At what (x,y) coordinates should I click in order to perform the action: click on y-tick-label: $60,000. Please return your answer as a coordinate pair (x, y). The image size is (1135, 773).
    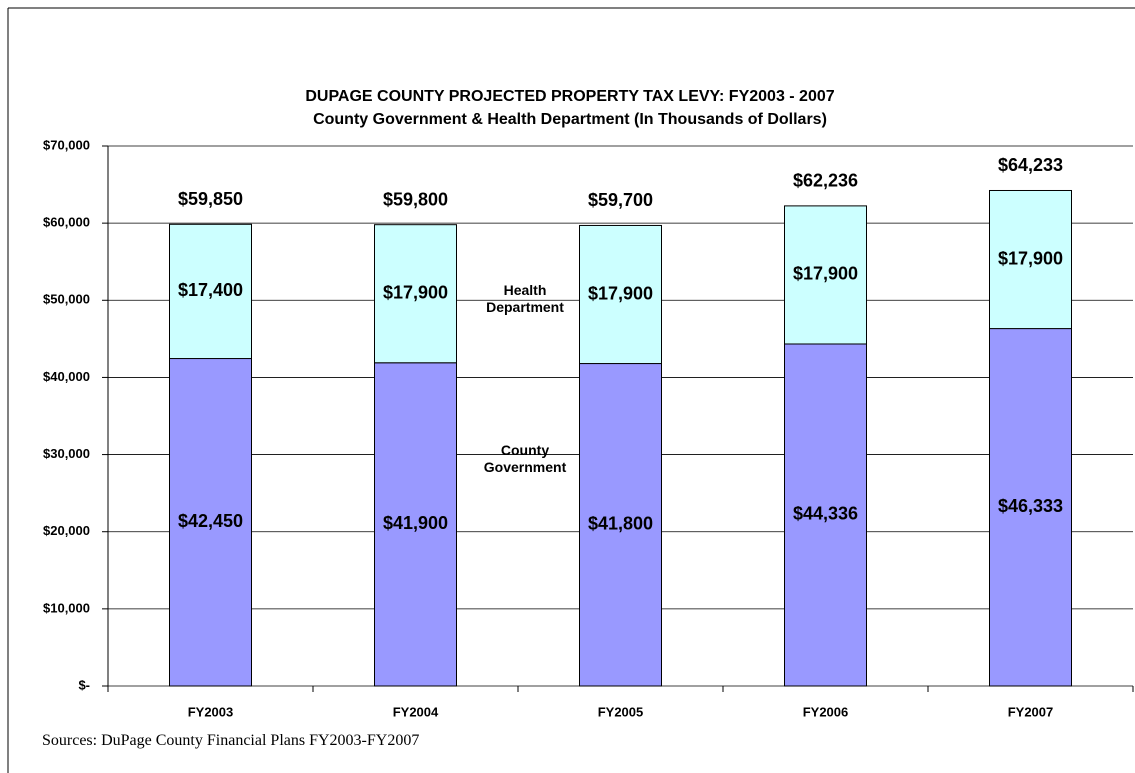
    Looking at the image, I should click on (66, 222).